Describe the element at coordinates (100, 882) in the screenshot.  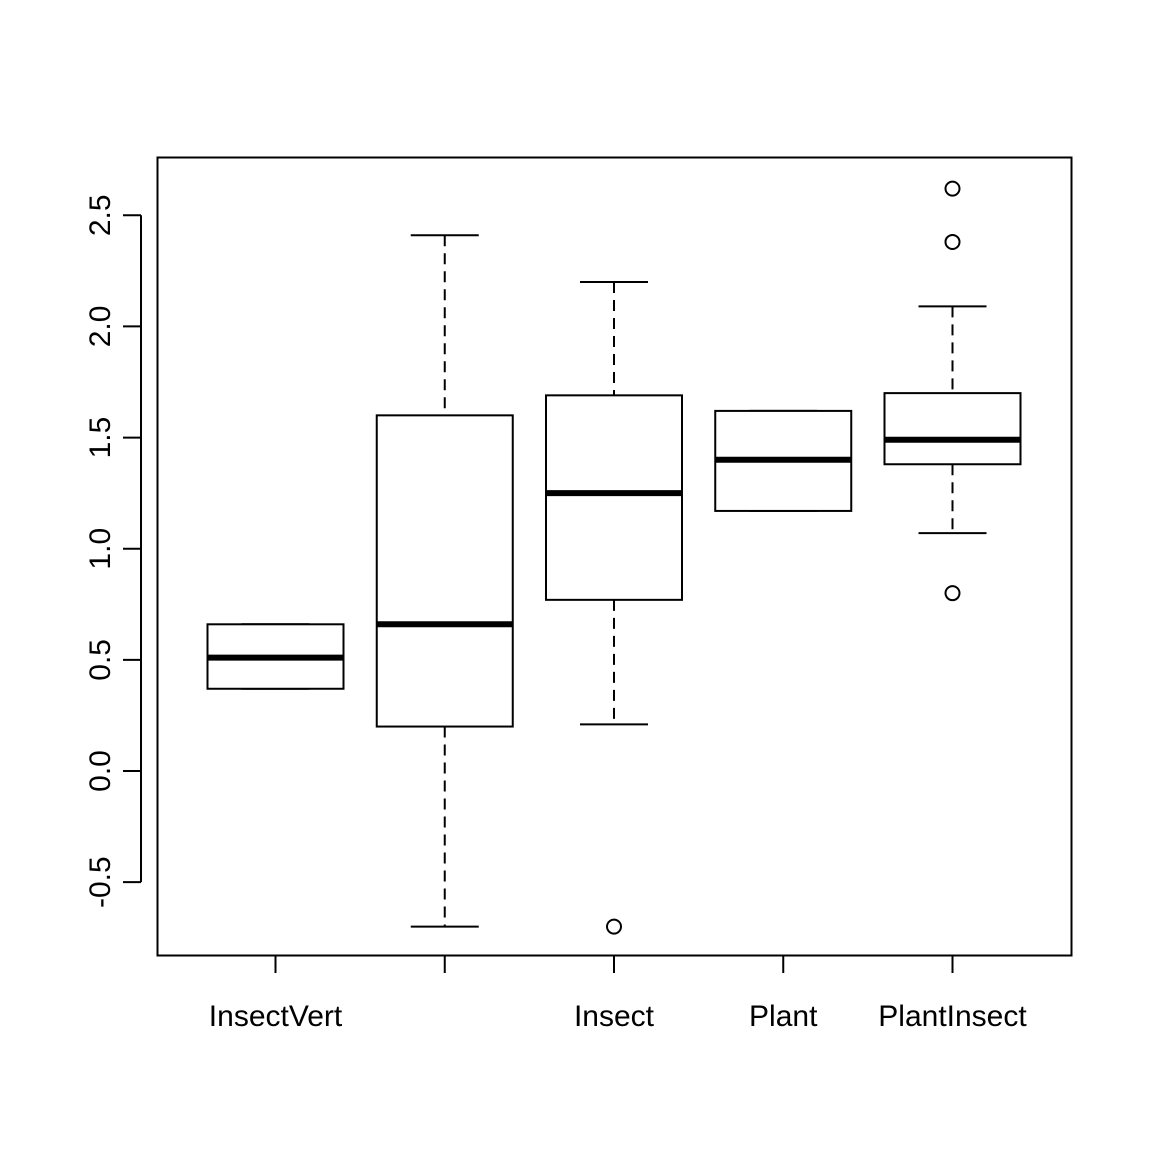
I see `y-tick-label: -0.5` at that location.